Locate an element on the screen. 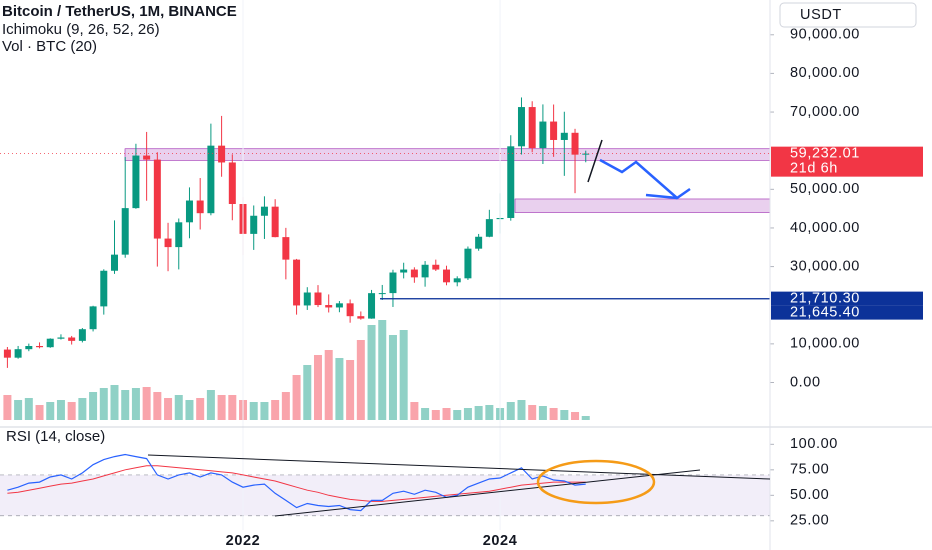 Image resolution: width=932 pixels, height=550 pixels. zone is located at coordinates (642, 205).